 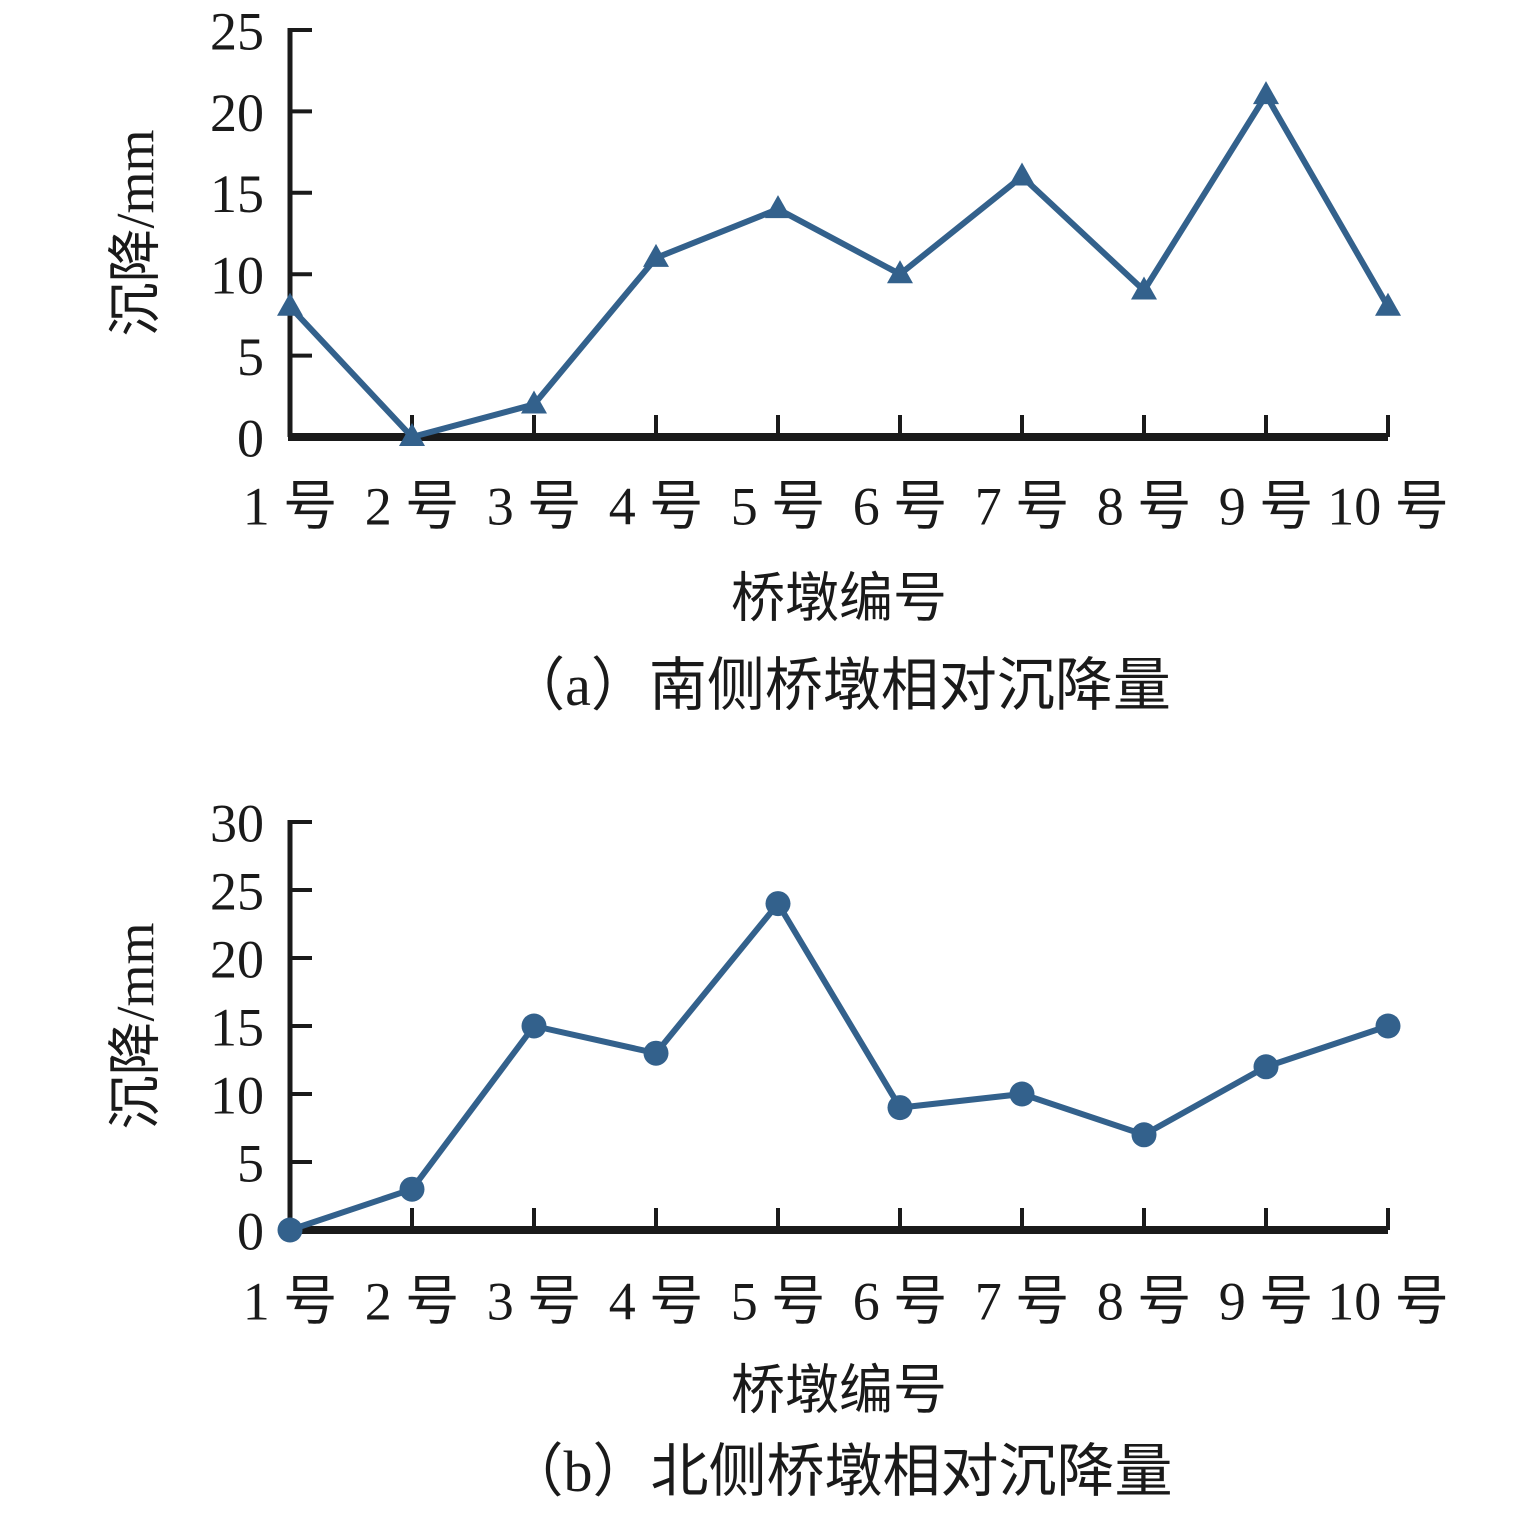 I want to click on chart-a-x-category-label: 4 号, so click(x=656, y=506).